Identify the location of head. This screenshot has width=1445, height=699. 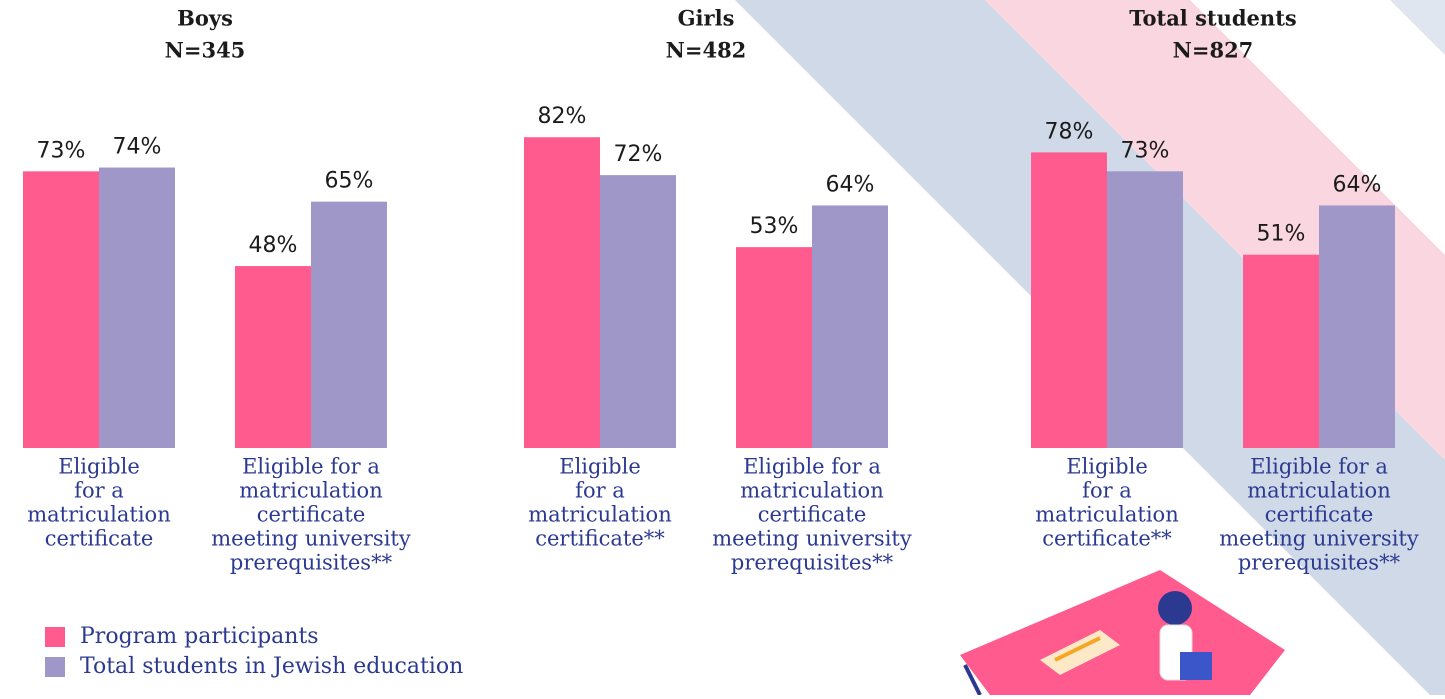
(1175, 608).